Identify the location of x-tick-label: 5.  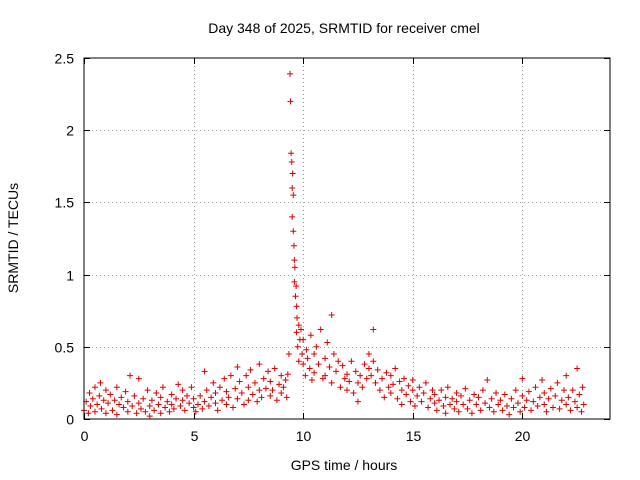
(195, 436).